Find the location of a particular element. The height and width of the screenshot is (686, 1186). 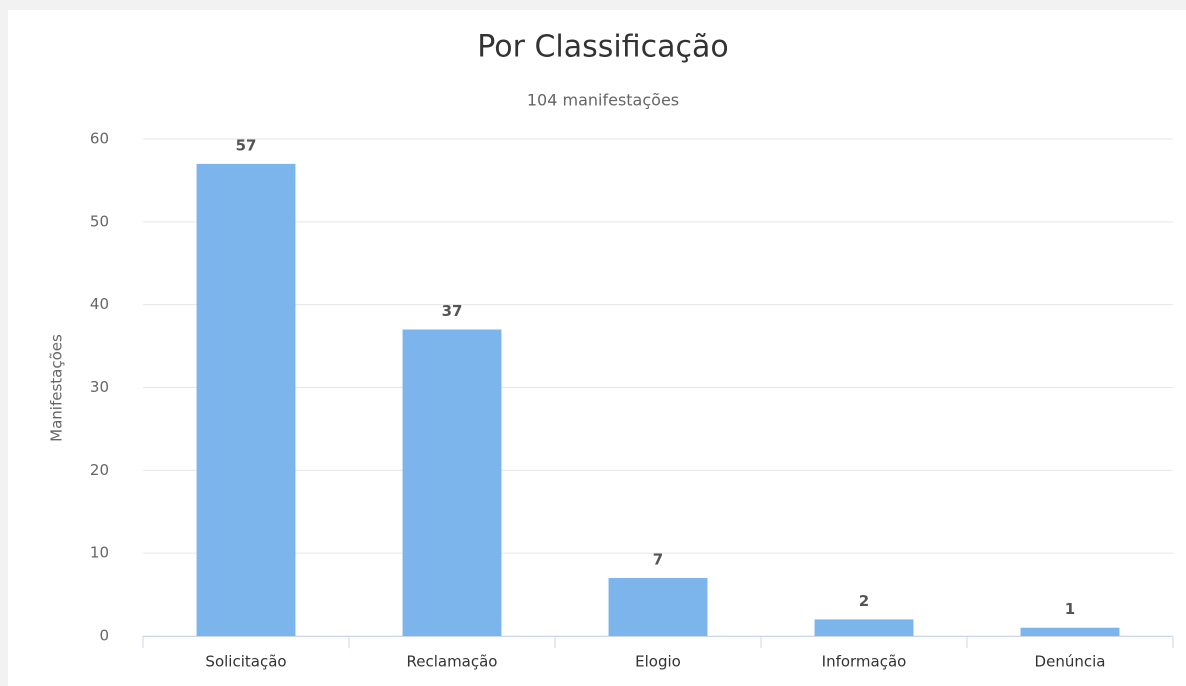

y-tick-label: 30 is located at coordinates (99, 387).